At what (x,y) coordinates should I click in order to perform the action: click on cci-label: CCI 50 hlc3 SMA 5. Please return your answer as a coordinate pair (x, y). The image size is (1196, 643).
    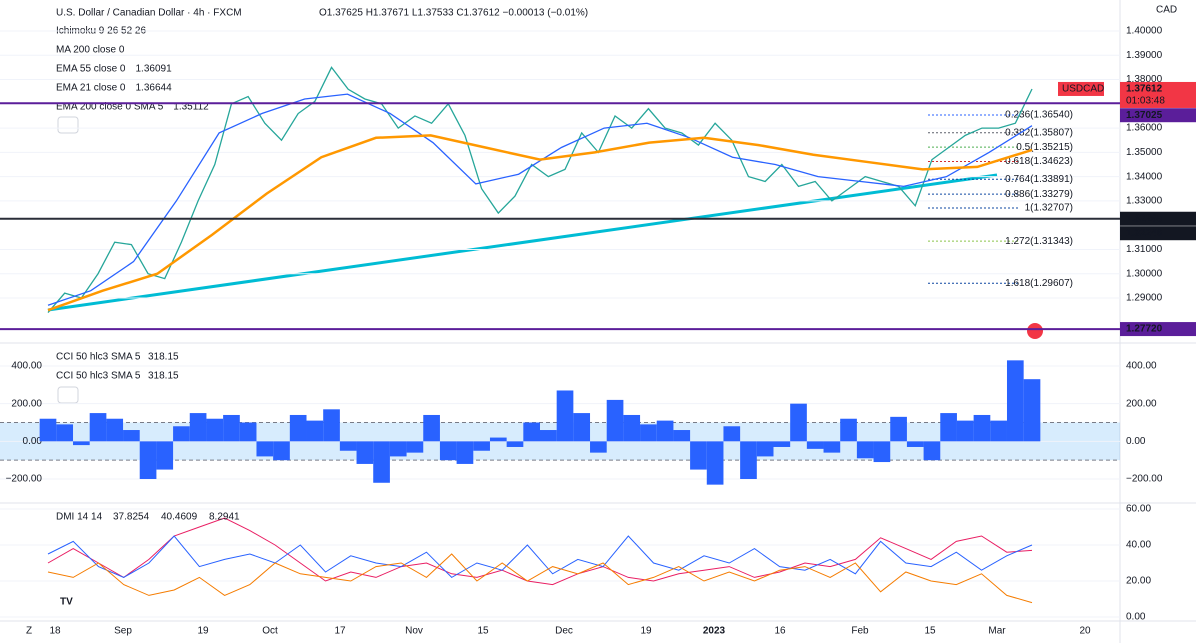
    Looking at the image, I should click on (98, 357).